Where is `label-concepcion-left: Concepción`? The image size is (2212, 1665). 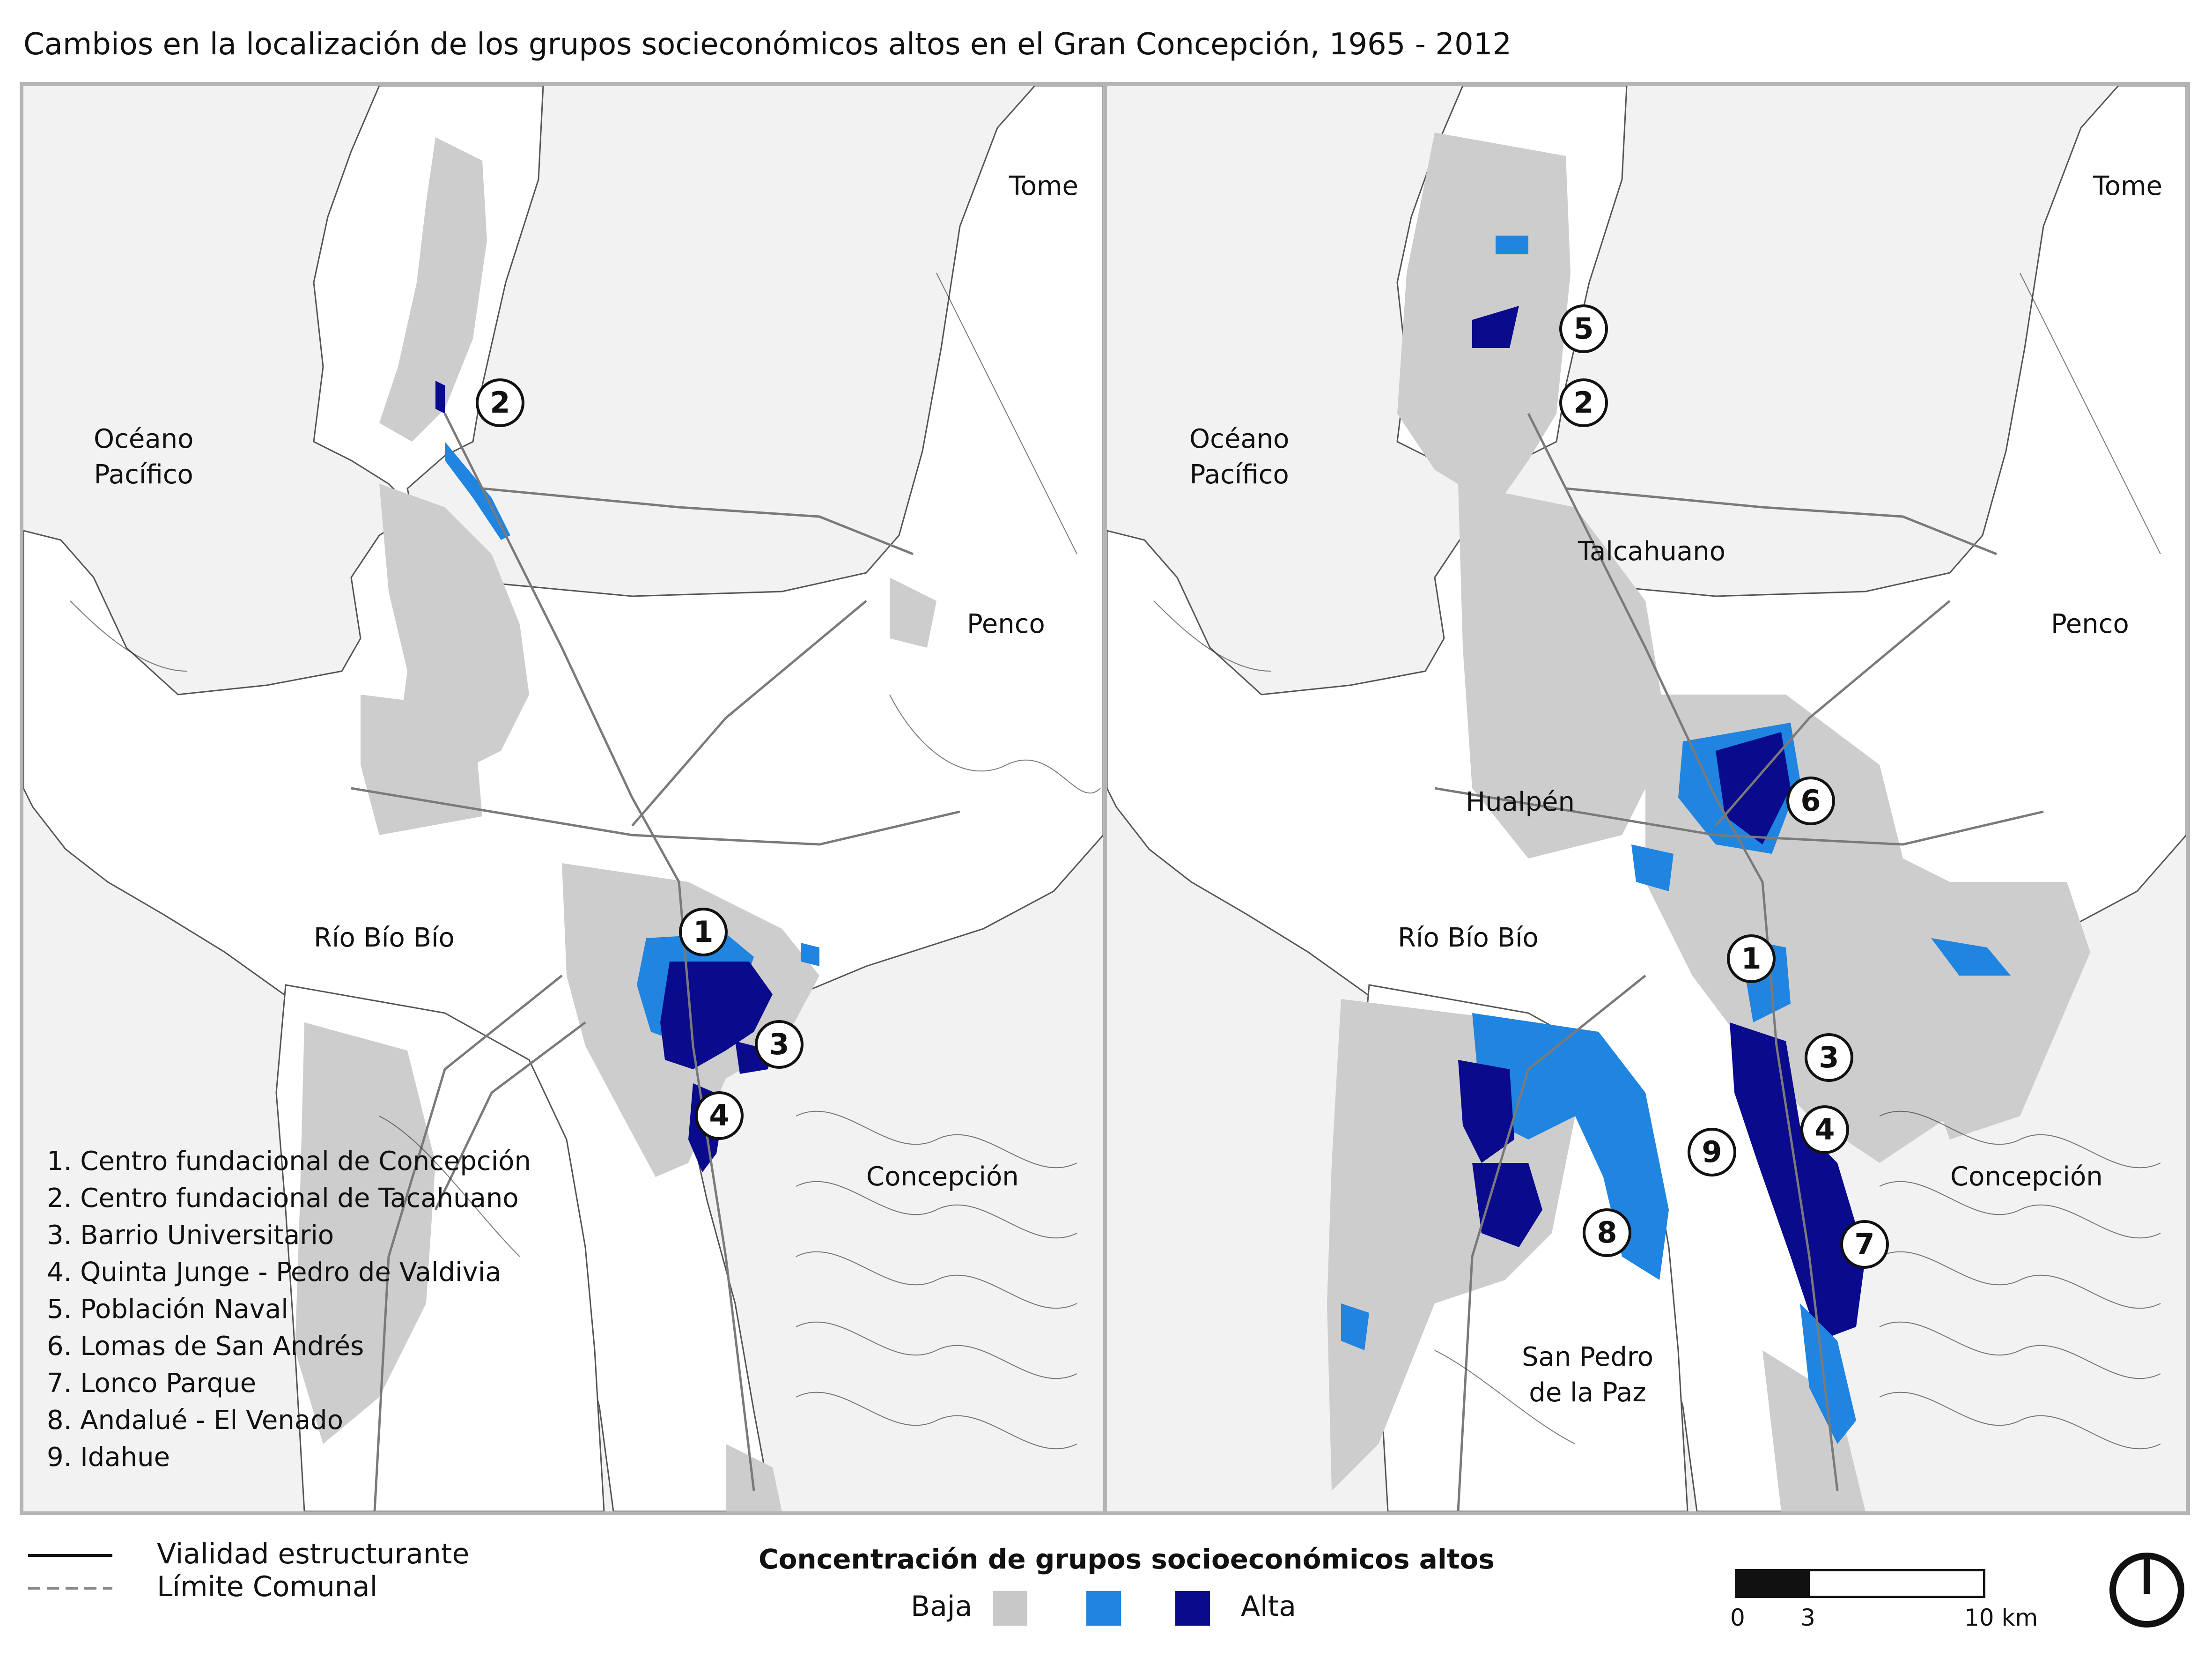
label-concepcion-left: Concepción is located at coordinates (942, 1177).